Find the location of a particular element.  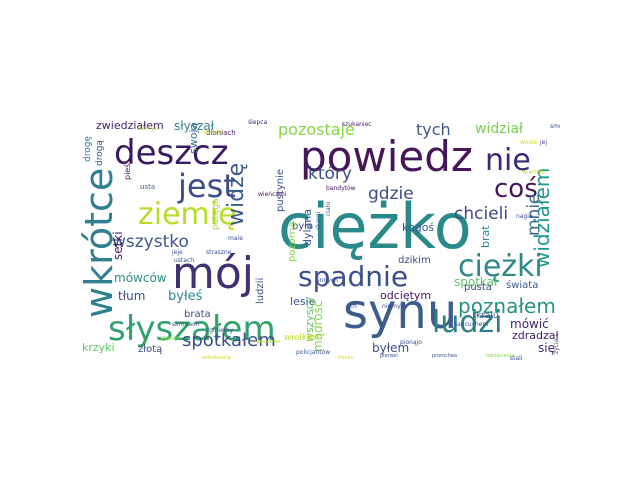

cloud-word: poznałem is located at coordinates (507, 306).